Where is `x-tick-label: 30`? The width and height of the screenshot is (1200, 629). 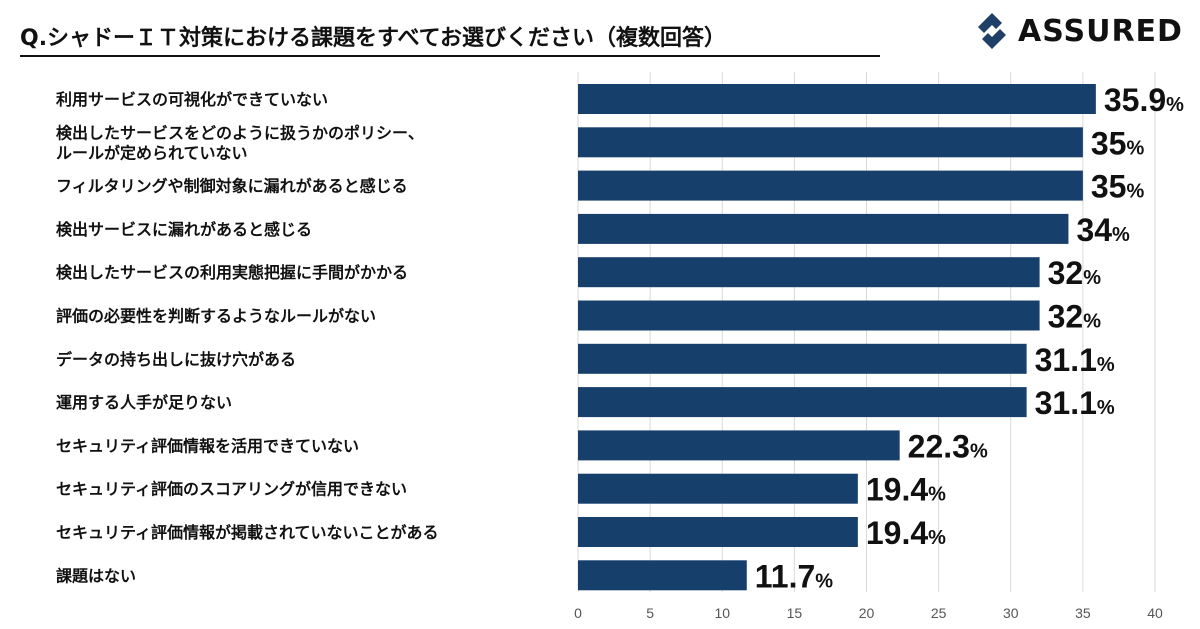 x-tick-label: 30 is located at coordinates (1011, 613).